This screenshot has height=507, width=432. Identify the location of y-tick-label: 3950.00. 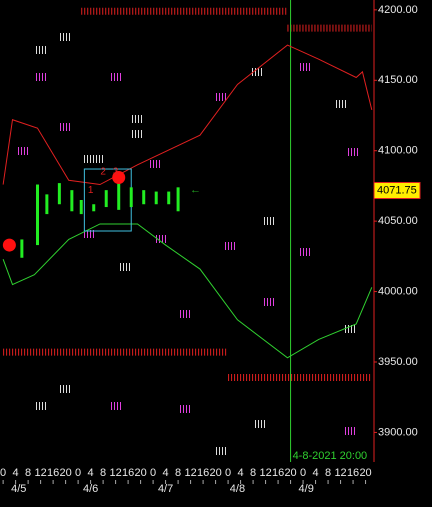
(398, 362).